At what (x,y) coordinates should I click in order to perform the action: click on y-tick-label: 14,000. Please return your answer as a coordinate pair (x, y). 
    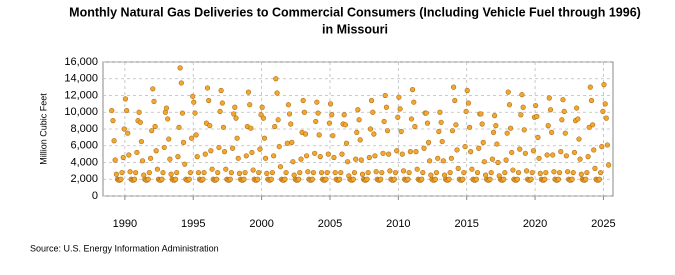
    Looking at the image, I should click on (81, 79).